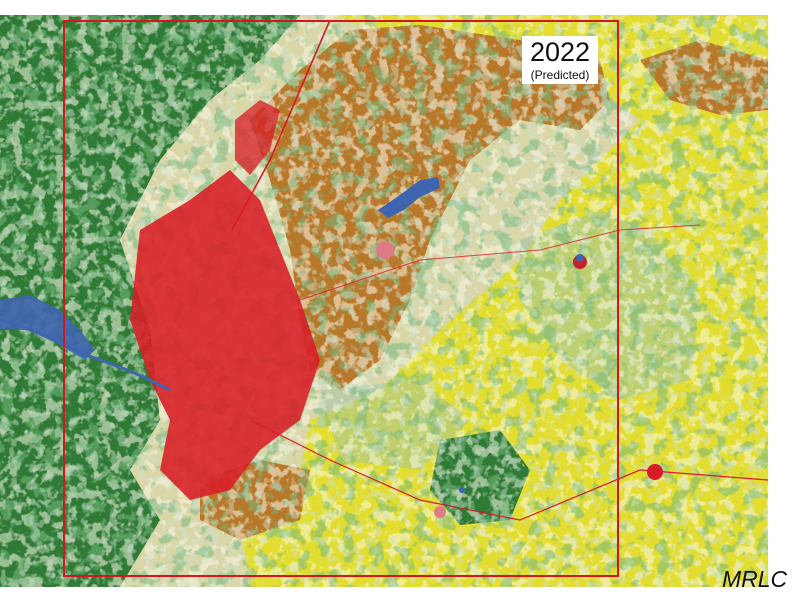  I want to click on reservoir, so click(47, 327).